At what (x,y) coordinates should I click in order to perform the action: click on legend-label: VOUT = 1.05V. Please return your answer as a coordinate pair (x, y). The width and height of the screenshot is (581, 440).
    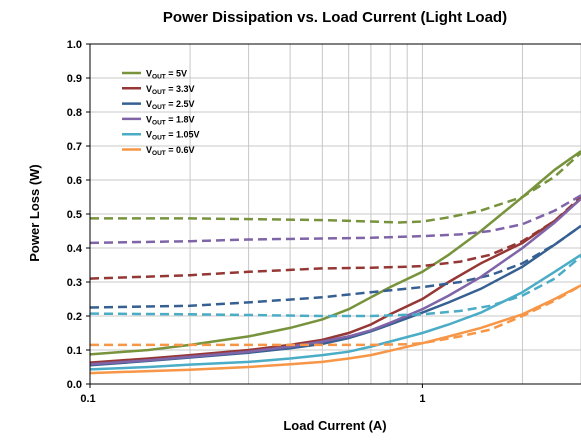
    Looking at the image, I should click on (173, 136).